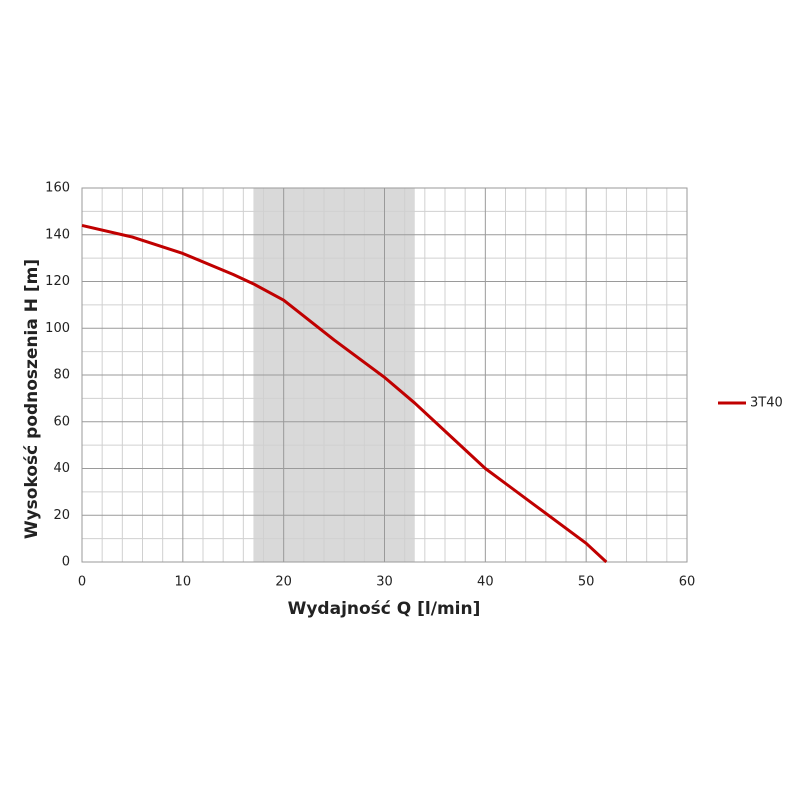 Image resolution: width=800 pixels, height=800 pixels. What do you see at coordinates (61, 421) in the screenshot?
I see `y-tick-label: 60` at bounding box center [61, 421].